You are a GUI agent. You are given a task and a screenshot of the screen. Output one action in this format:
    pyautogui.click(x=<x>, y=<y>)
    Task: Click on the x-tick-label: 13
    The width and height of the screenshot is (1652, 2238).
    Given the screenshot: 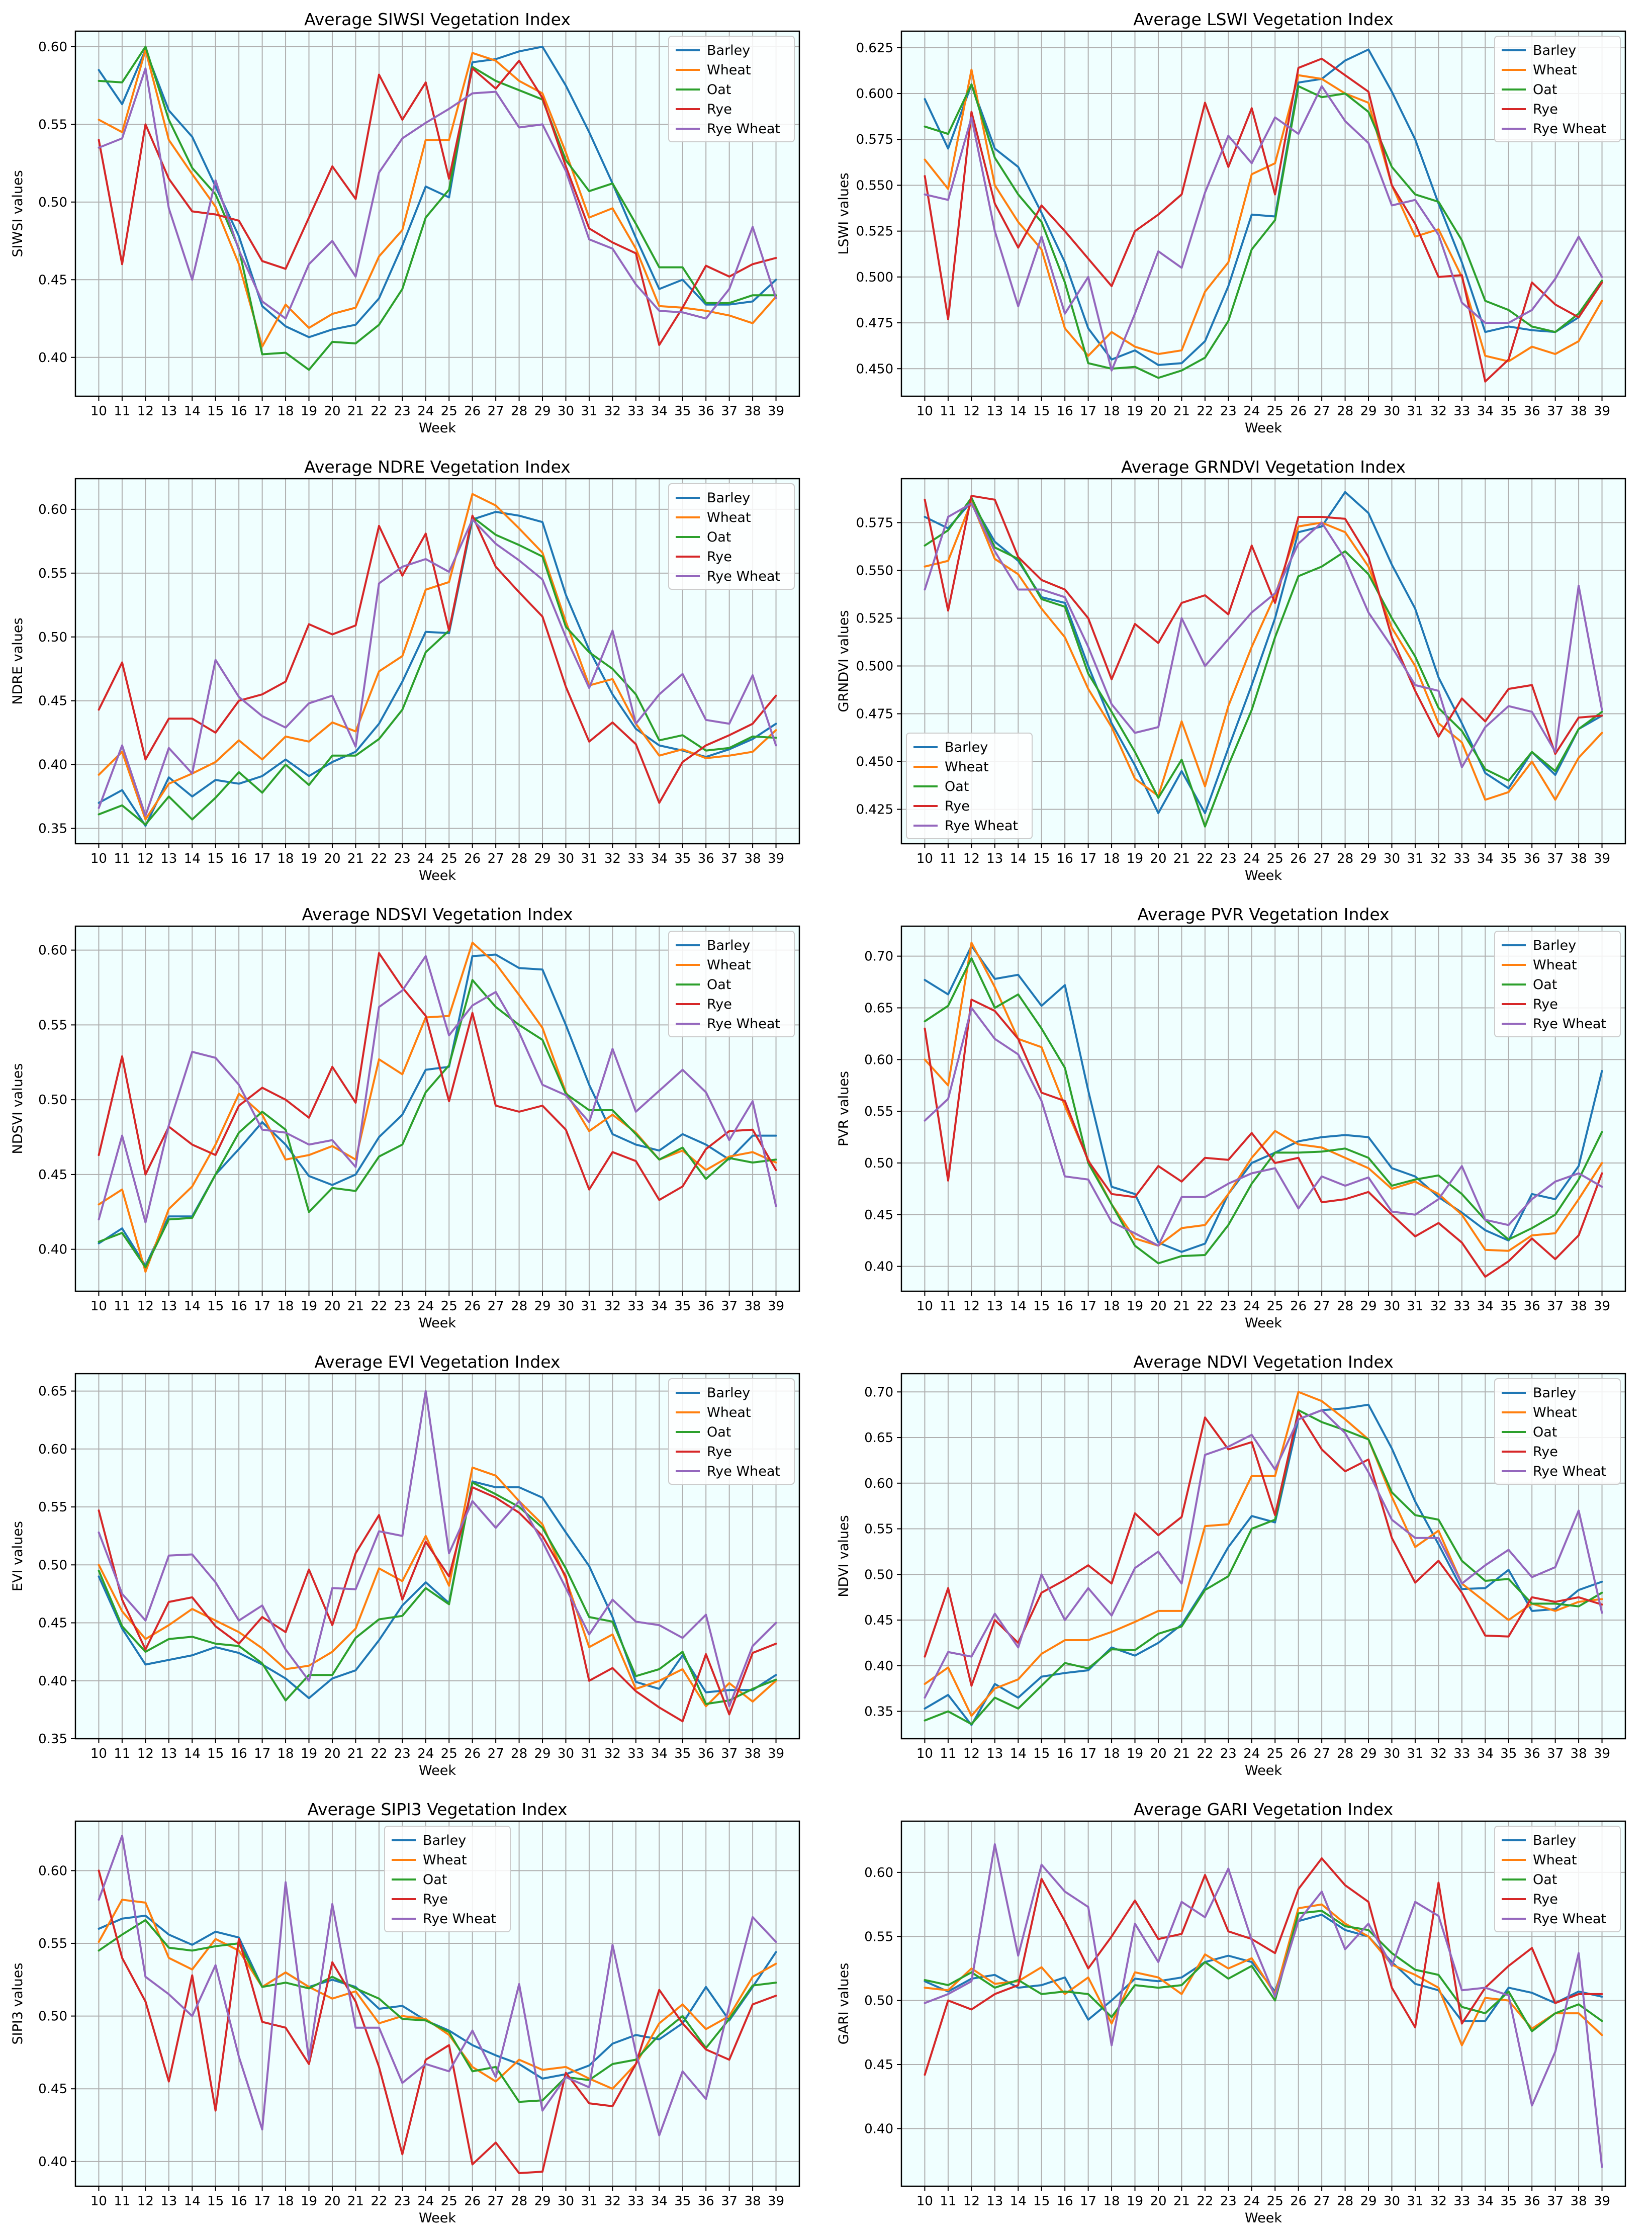 What is the action you would take?
    pyautogui.click(x=995, y=2201)
    